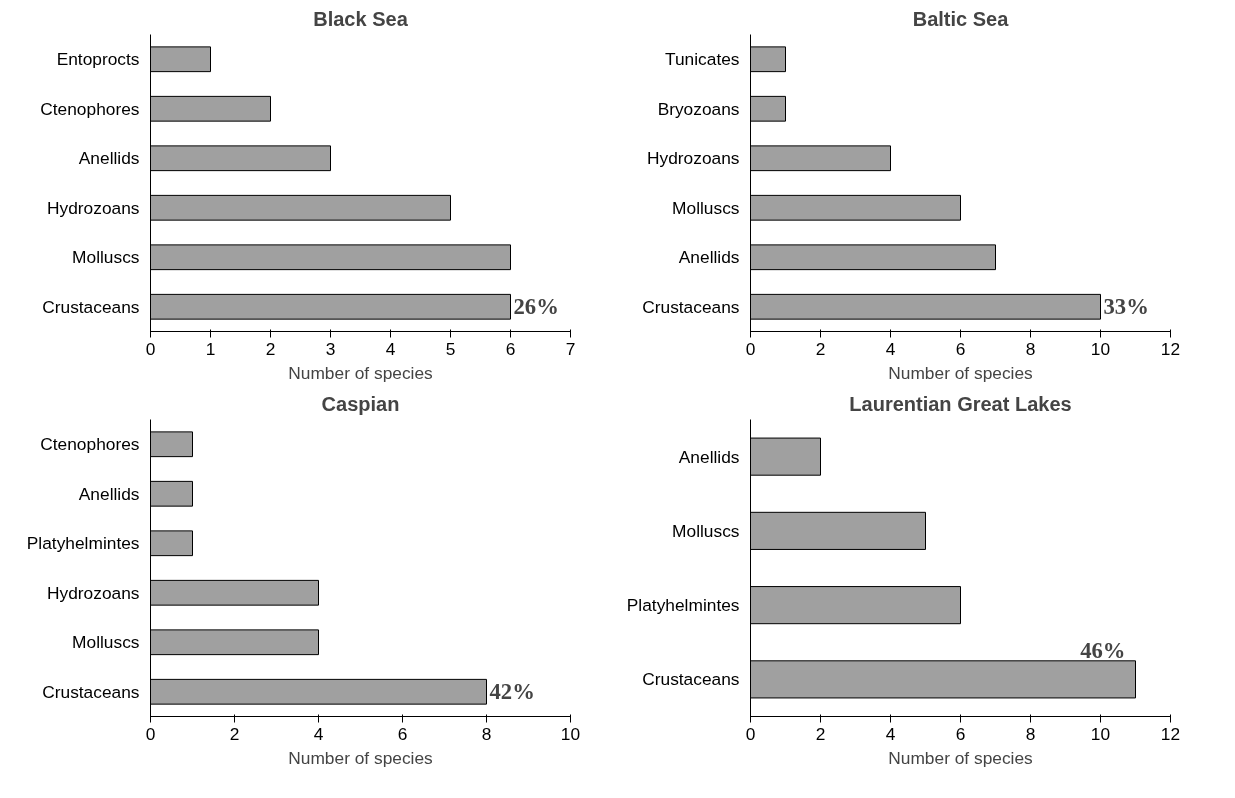 The width and height of the screenshot is (1235, 798). I want to click on chart-title: Laurentian Great Lakes, so click(960, 403).